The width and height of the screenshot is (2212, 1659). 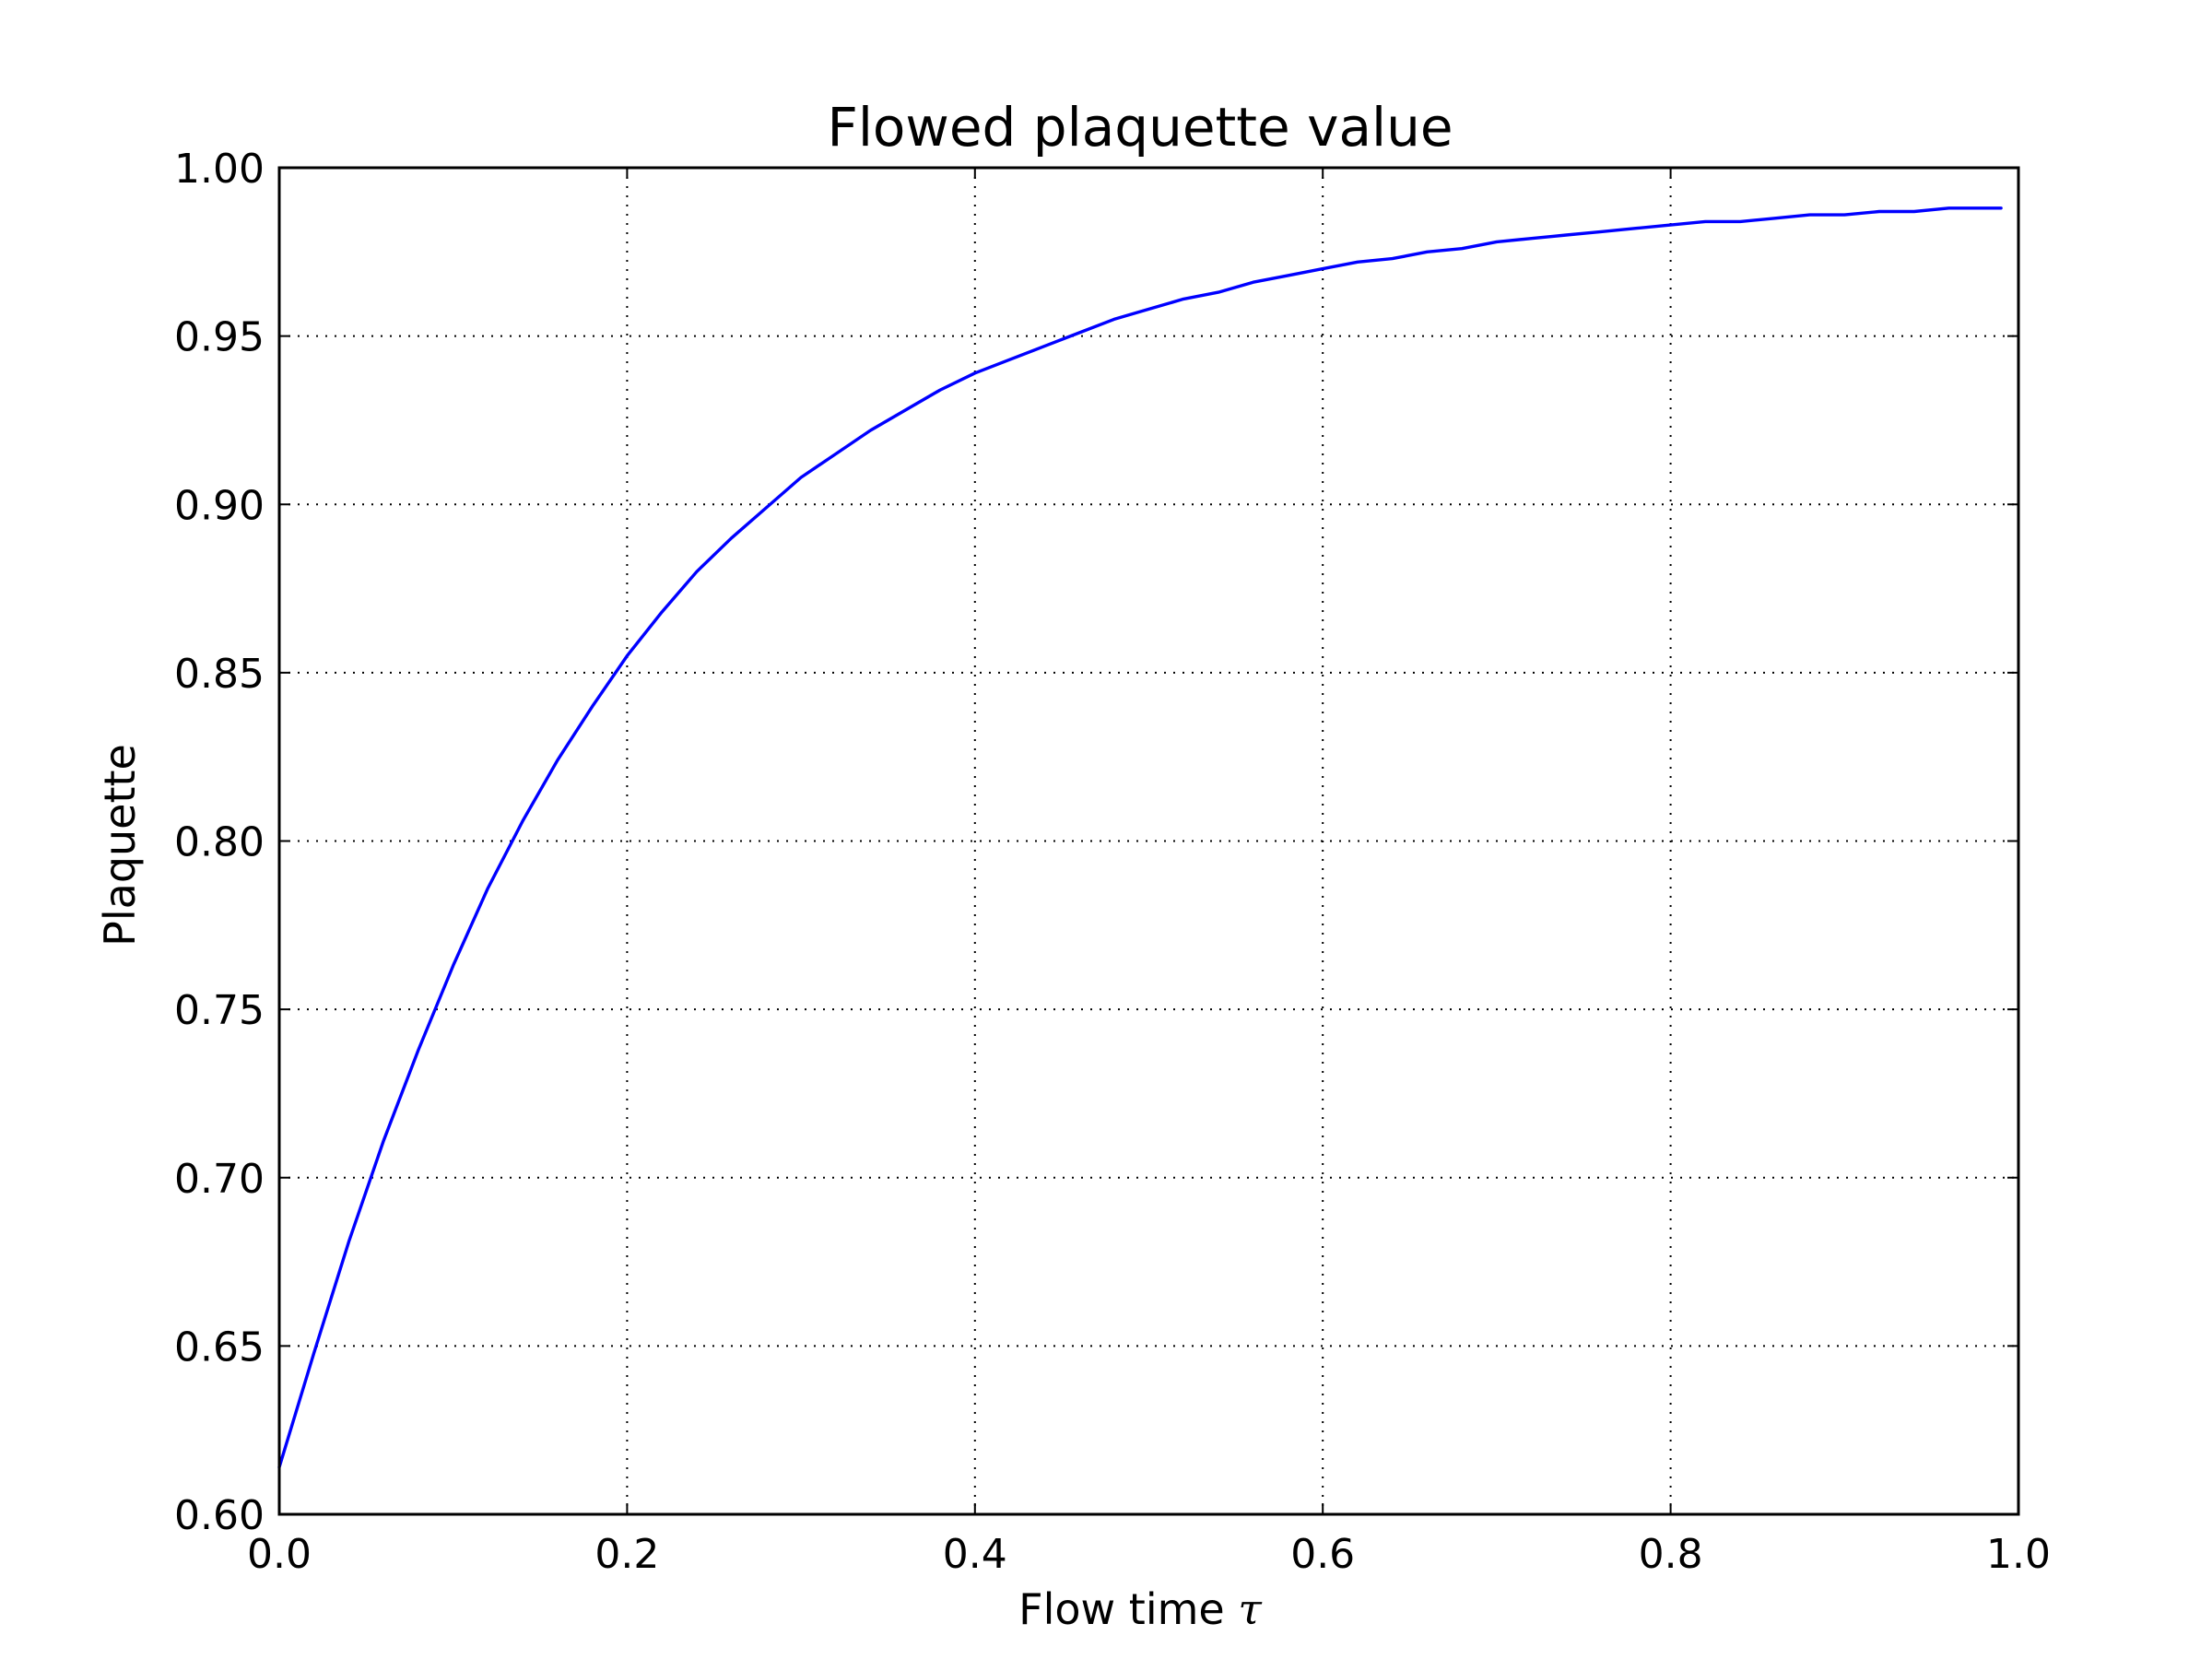 I want to click on y-tick-label: 0.75, so click(x=219, y=1010).